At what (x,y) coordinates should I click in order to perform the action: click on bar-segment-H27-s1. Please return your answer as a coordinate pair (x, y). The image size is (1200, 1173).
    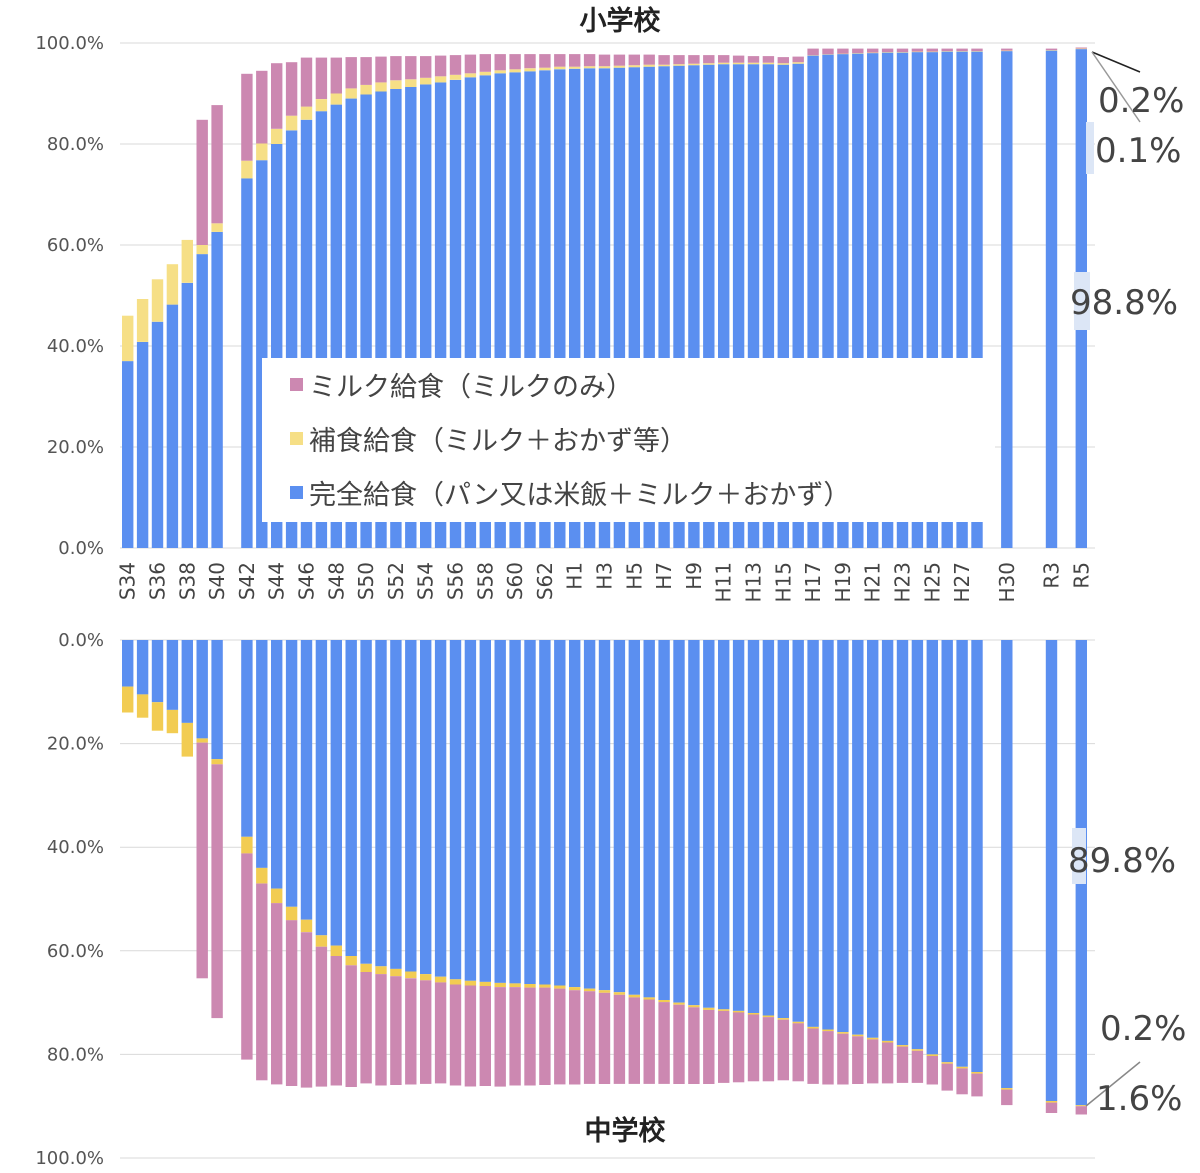
    Looking at the image, I should click on (962, 1067).